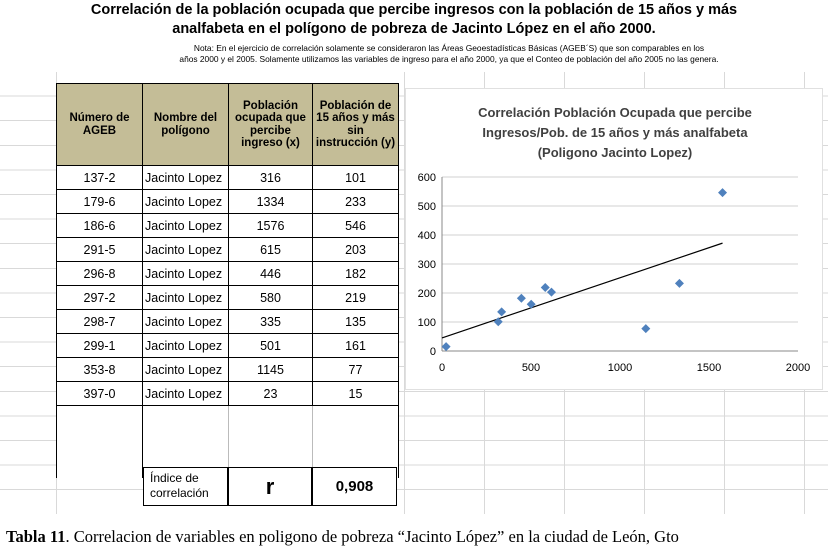  I want to click on correlation-label: Índice de correlación, so click(185, 486).